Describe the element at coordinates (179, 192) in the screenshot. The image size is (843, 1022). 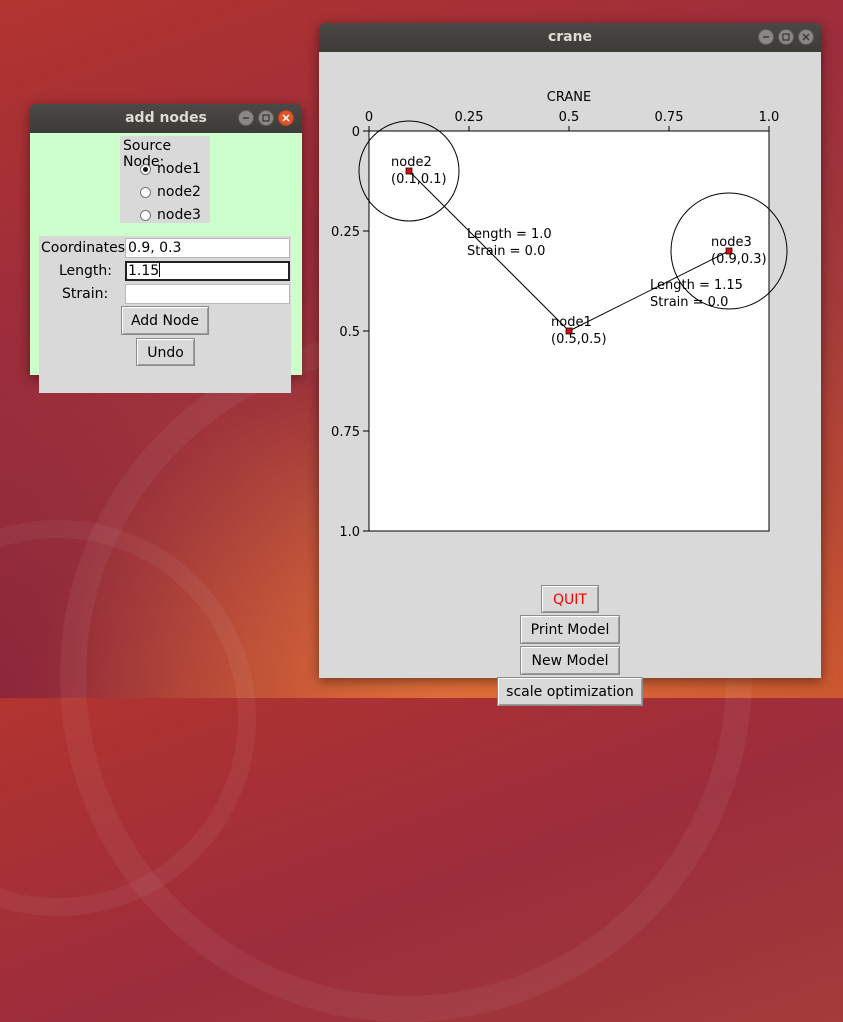
I see `radio-label: node2` at that location.